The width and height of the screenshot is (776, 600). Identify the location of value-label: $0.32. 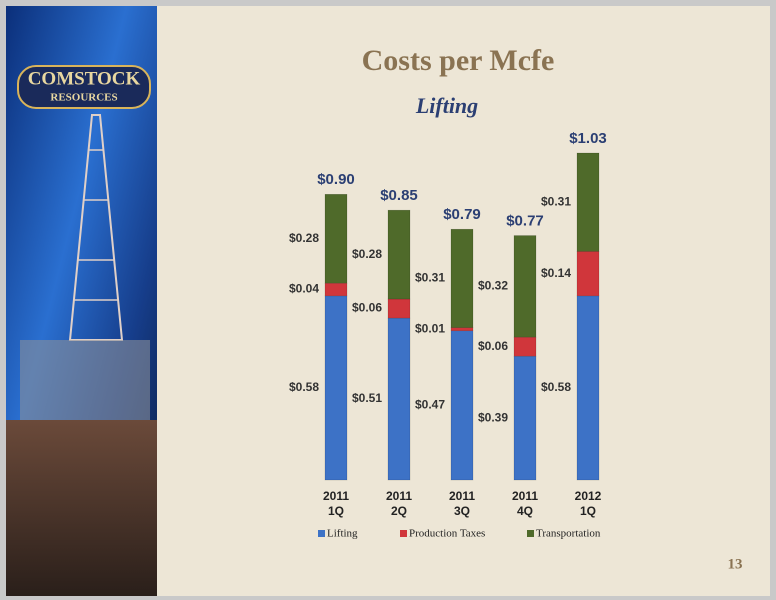
(493, 286).